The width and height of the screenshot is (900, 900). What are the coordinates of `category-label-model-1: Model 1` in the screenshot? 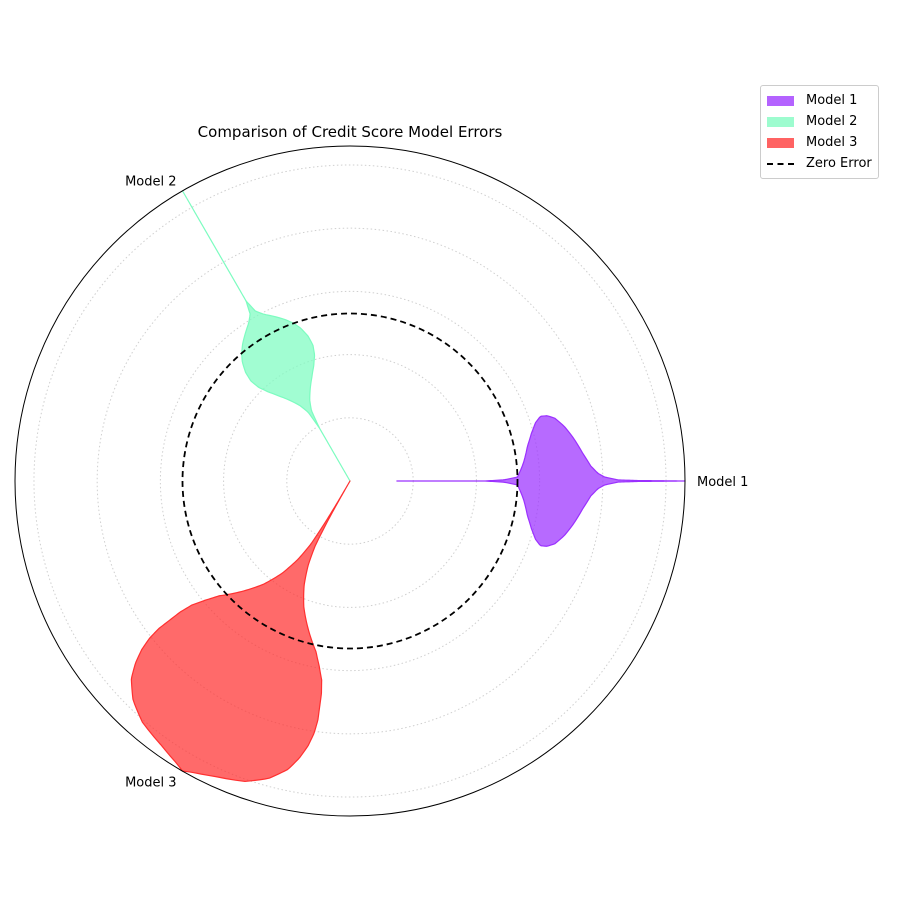 It's located at (722, 482).